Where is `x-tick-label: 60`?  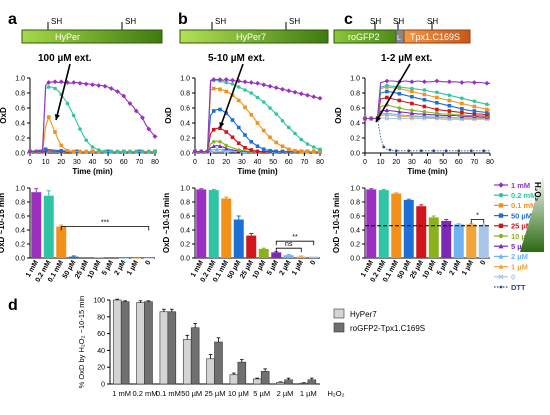 x-tick-label: 60 is located at coordinates (459, 162).